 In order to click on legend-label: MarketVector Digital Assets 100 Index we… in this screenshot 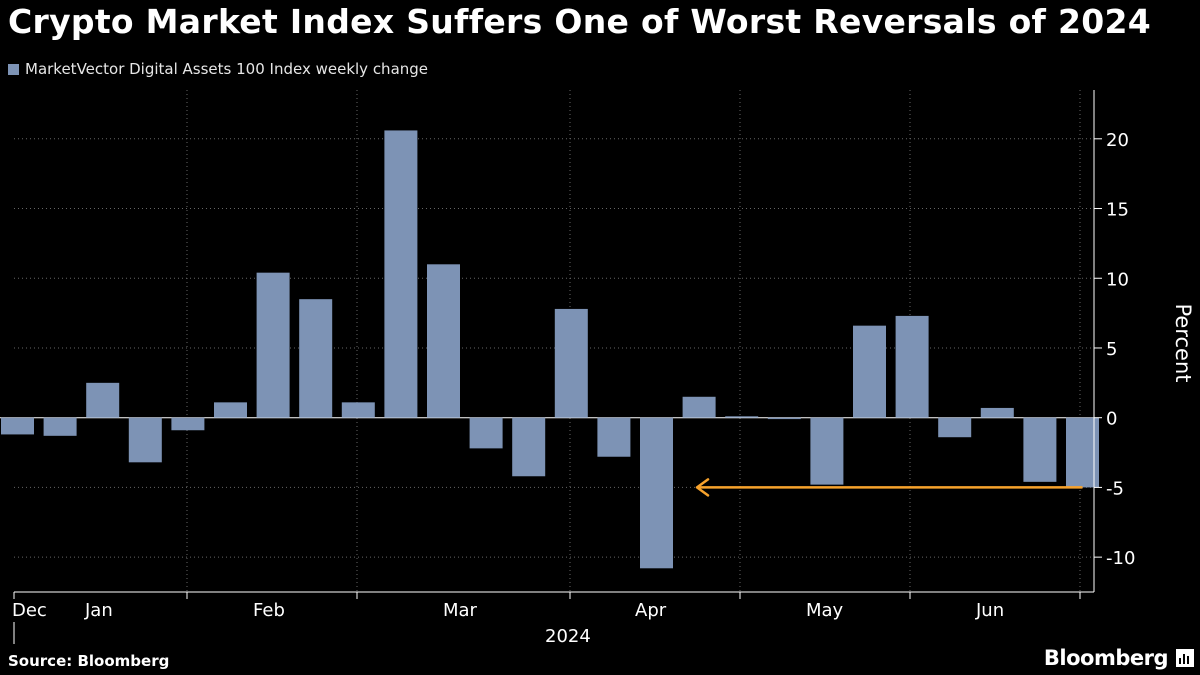, I will do `click(227, 69)`.